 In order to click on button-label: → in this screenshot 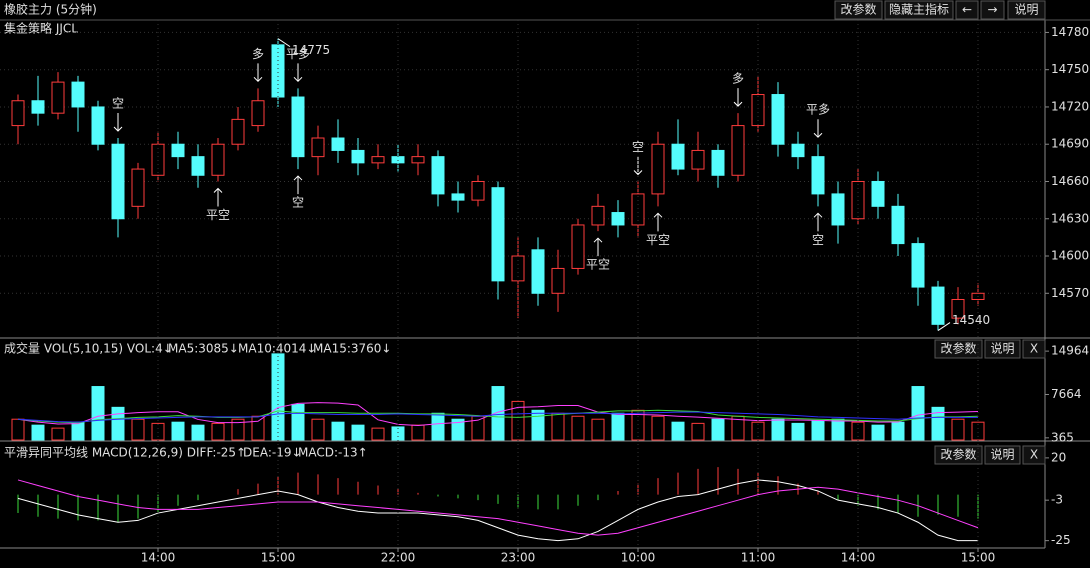, I will do `click(992, 10)`.